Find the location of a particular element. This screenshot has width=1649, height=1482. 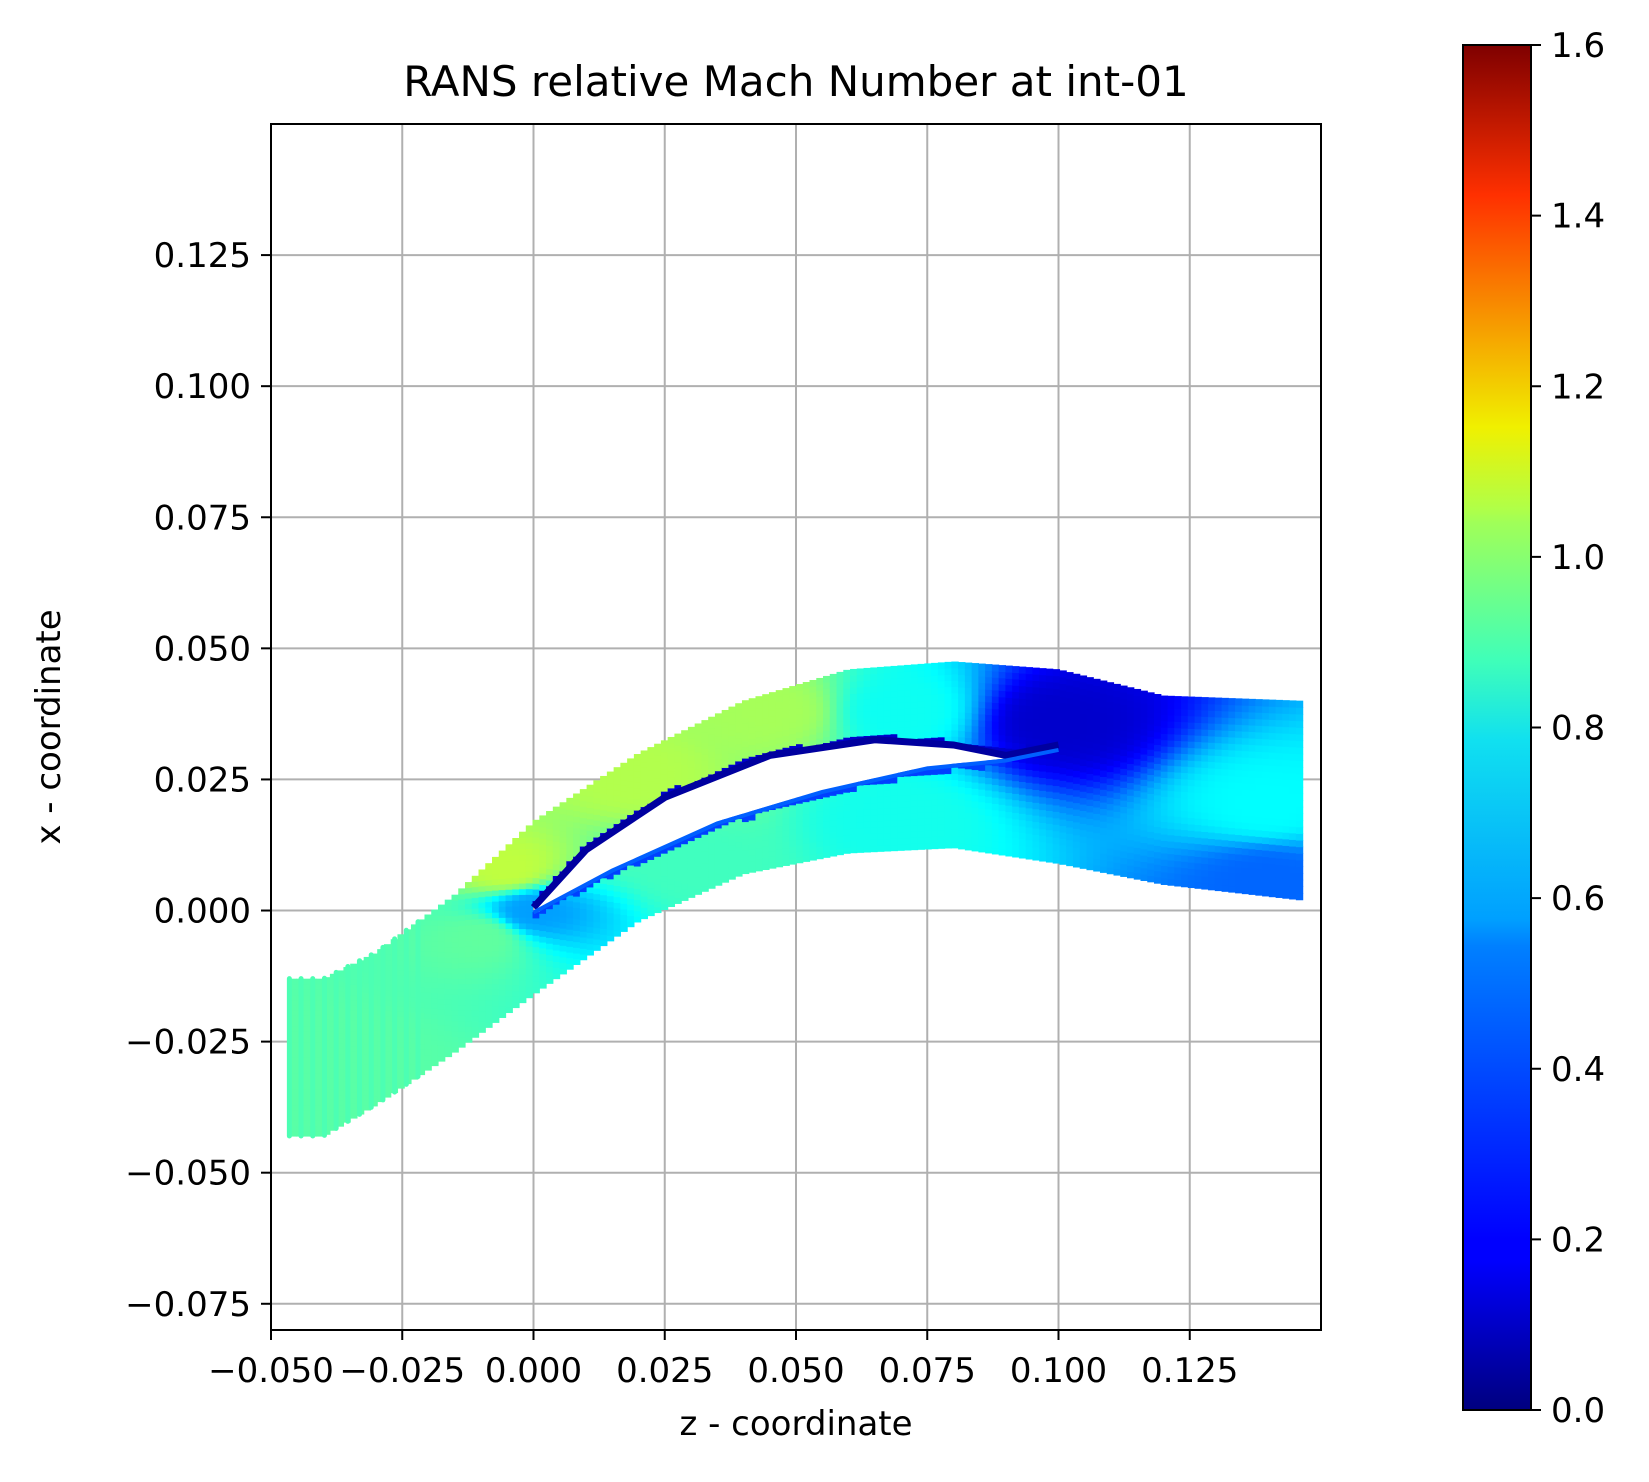

x-axis-label: z - coordinate is located at coordinates (795, 1424).